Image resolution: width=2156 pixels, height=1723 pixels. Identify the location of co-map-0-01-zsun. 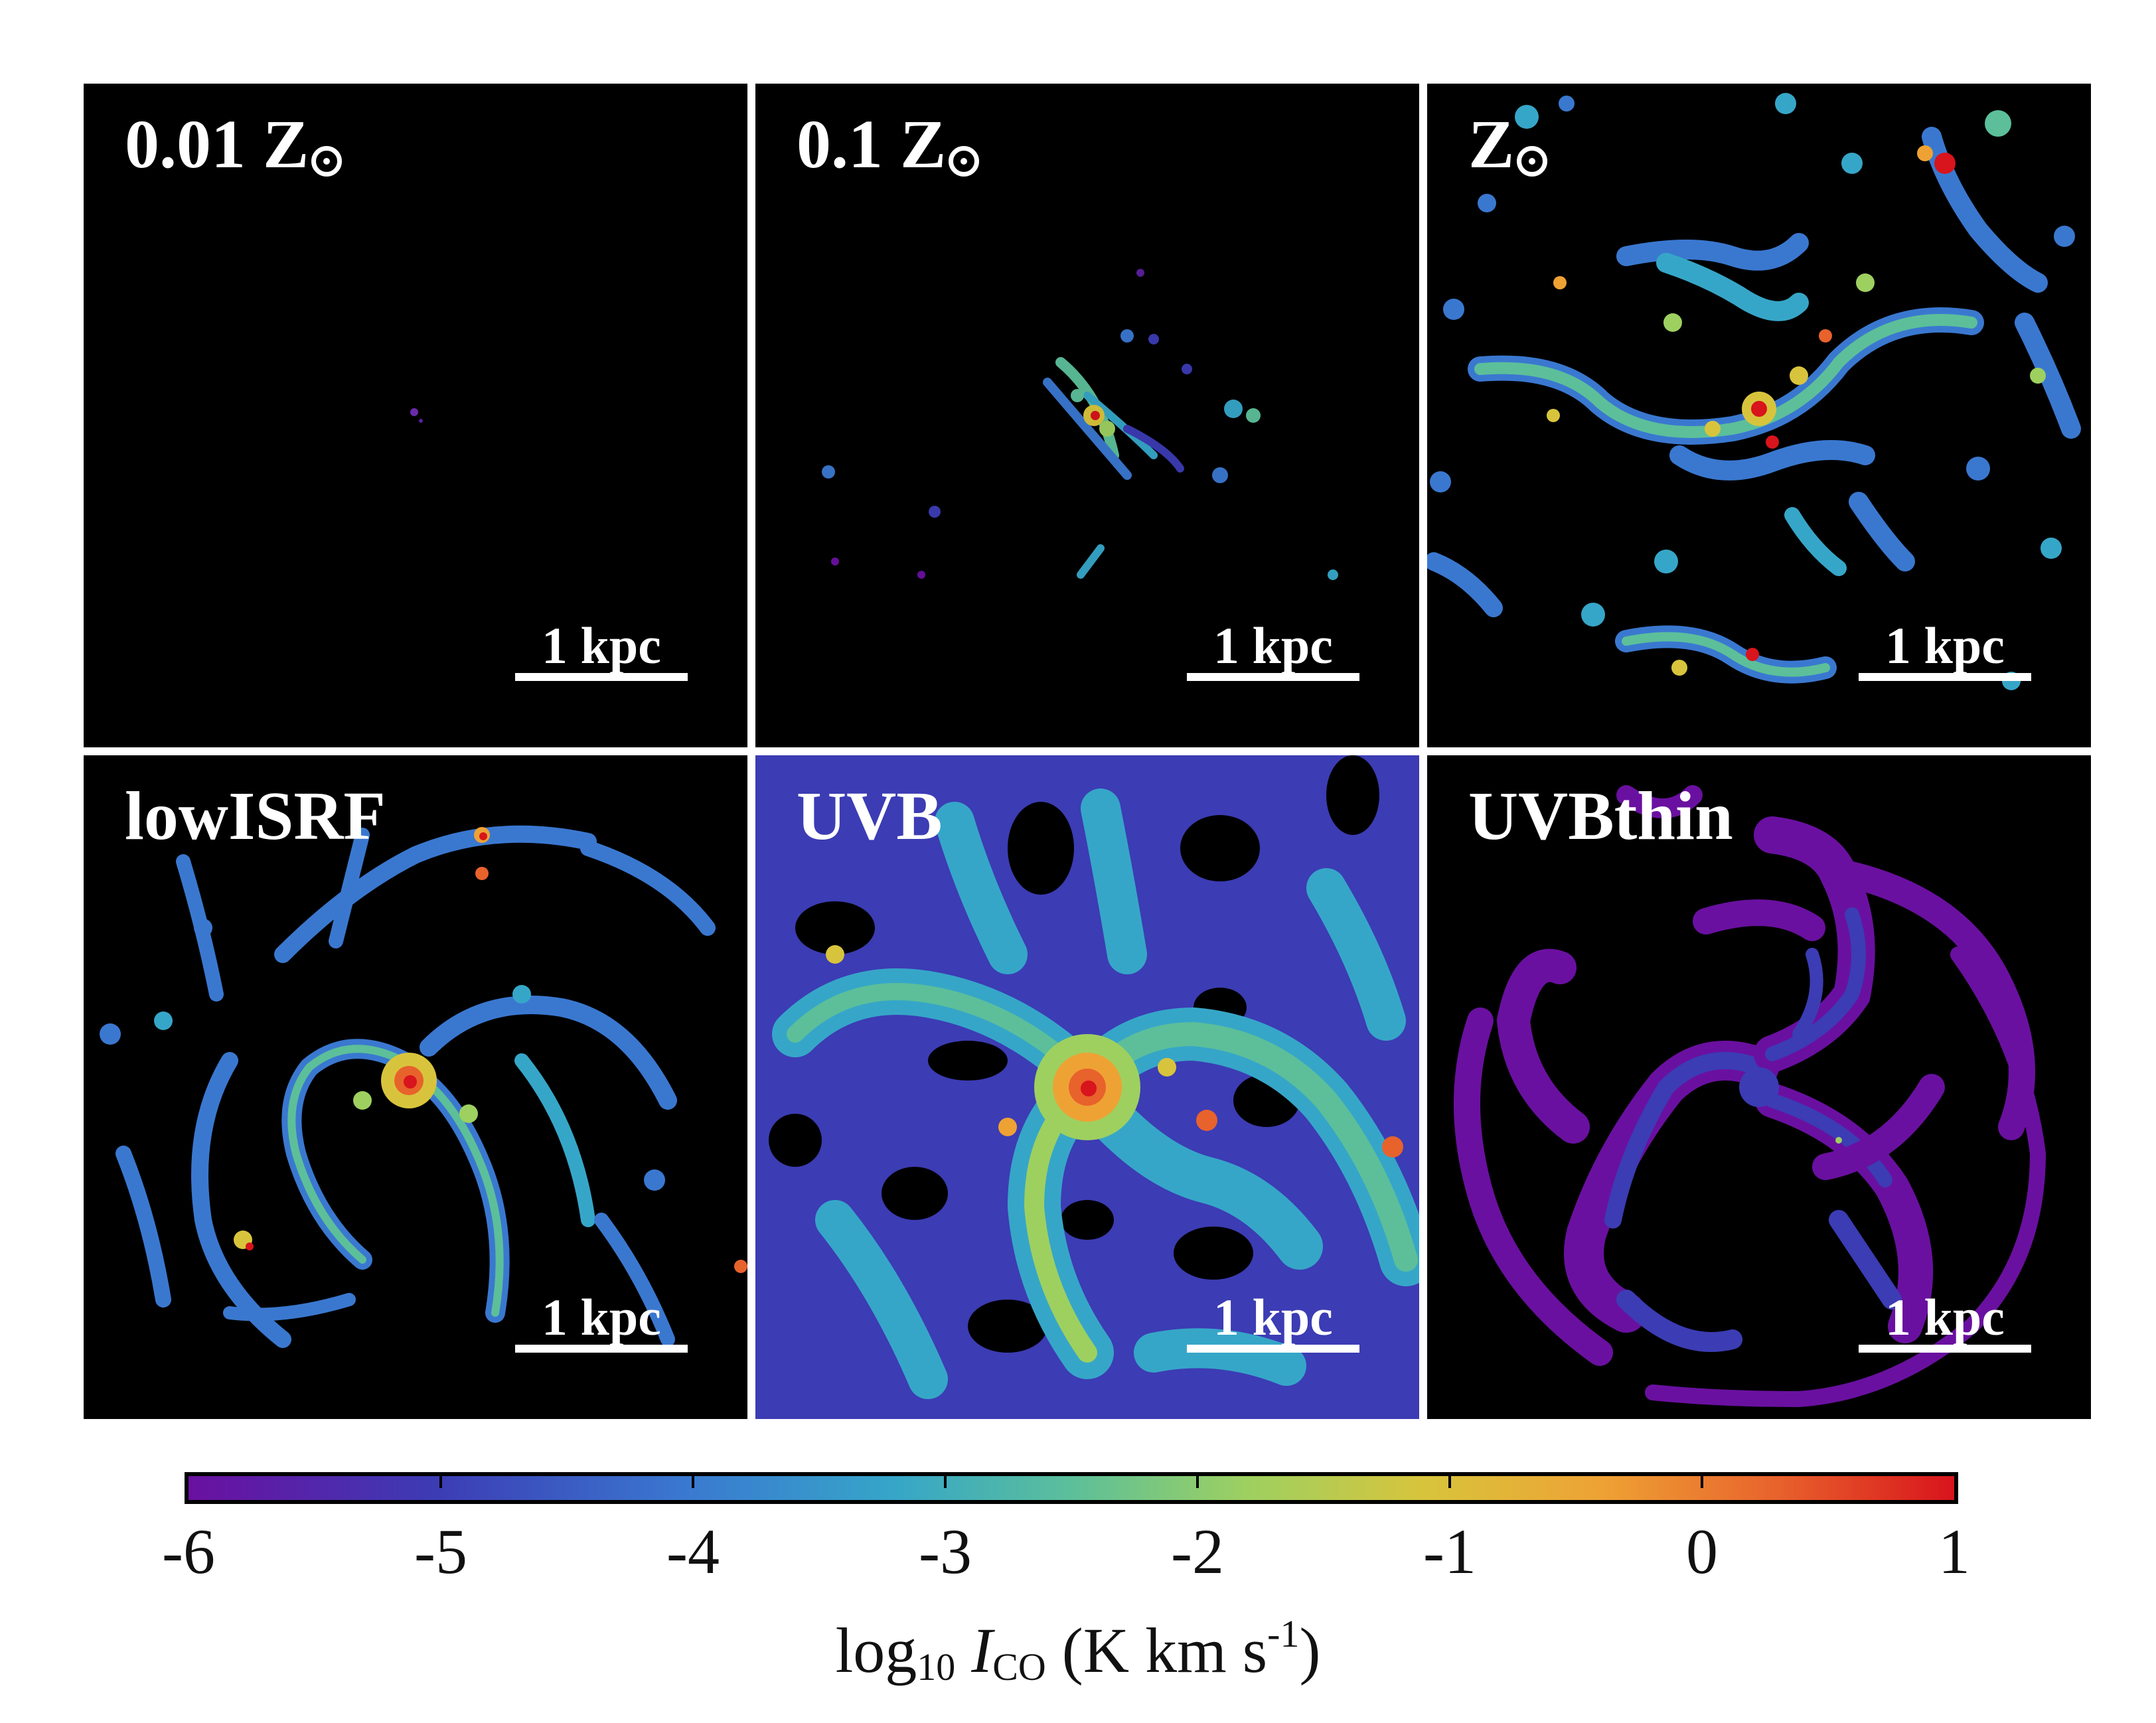
(417, 415).